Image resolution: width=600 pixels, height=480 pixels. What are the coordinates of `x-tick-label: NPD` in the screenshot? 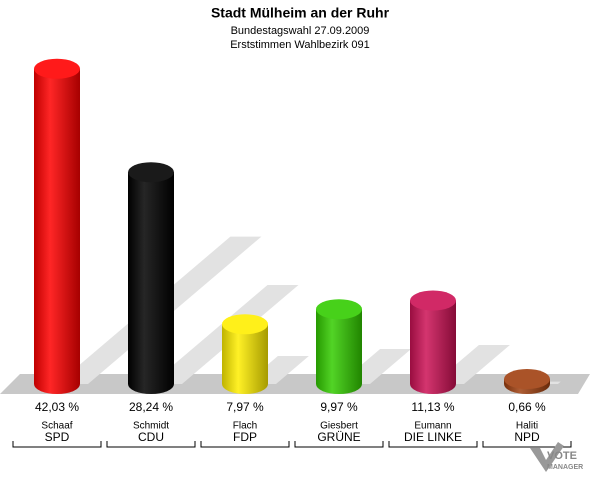 It's located at (527, 437).